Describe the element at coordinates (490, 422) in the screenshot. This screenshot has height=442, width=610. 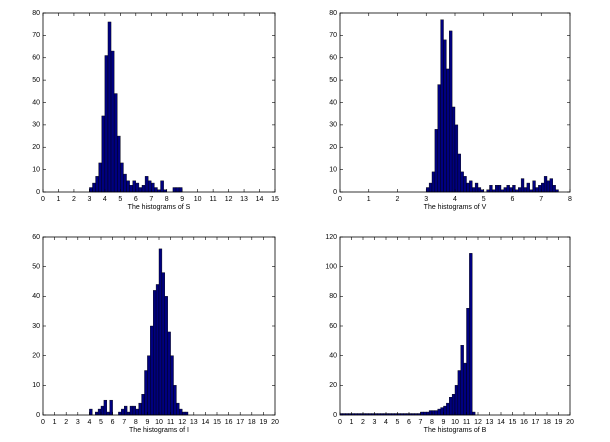
I see `x-tick-label: 13` at that location.